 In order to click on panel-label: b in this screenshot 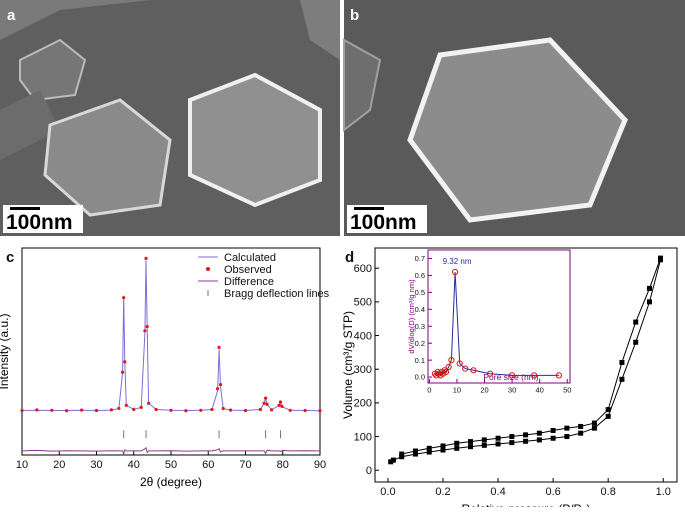, I will do `click(354, 15)`.